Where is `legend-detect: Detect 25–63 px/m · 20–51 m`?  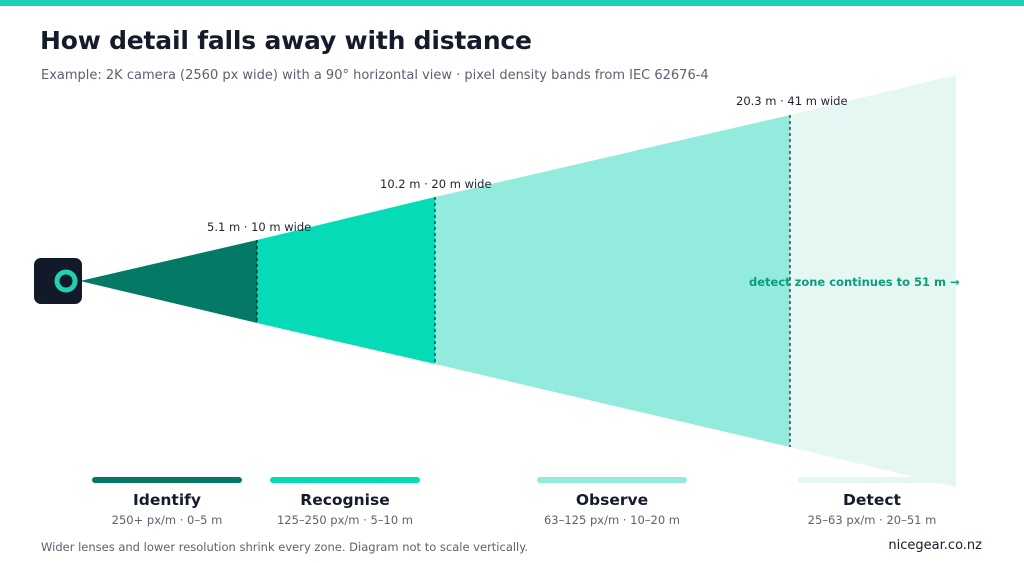 legend-detect: Detect 25–63 px/m · 20–51 m is located at coordinates (872, 502).